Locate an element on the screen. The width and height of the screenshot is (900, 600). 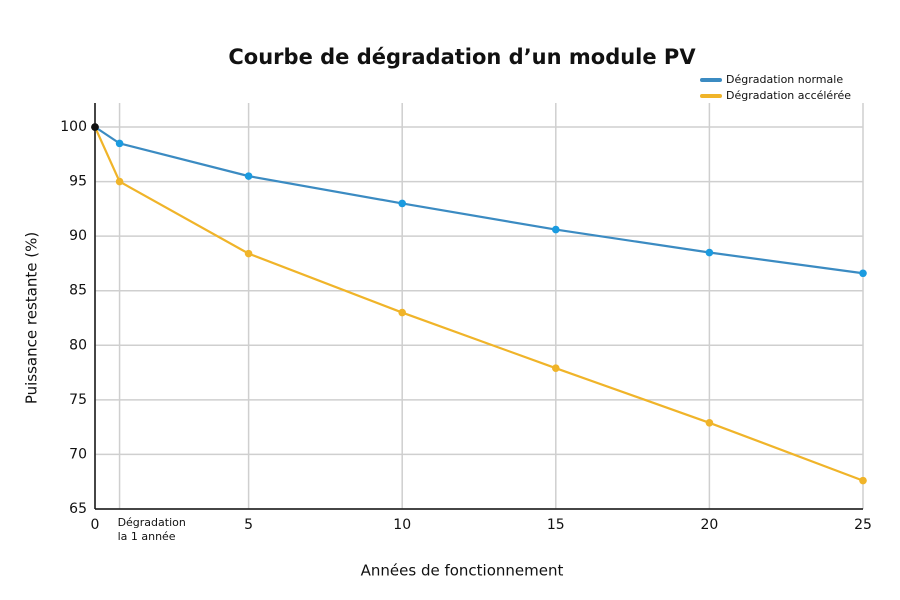
x-tick-label: 10 is located at coordinates (402, 525).